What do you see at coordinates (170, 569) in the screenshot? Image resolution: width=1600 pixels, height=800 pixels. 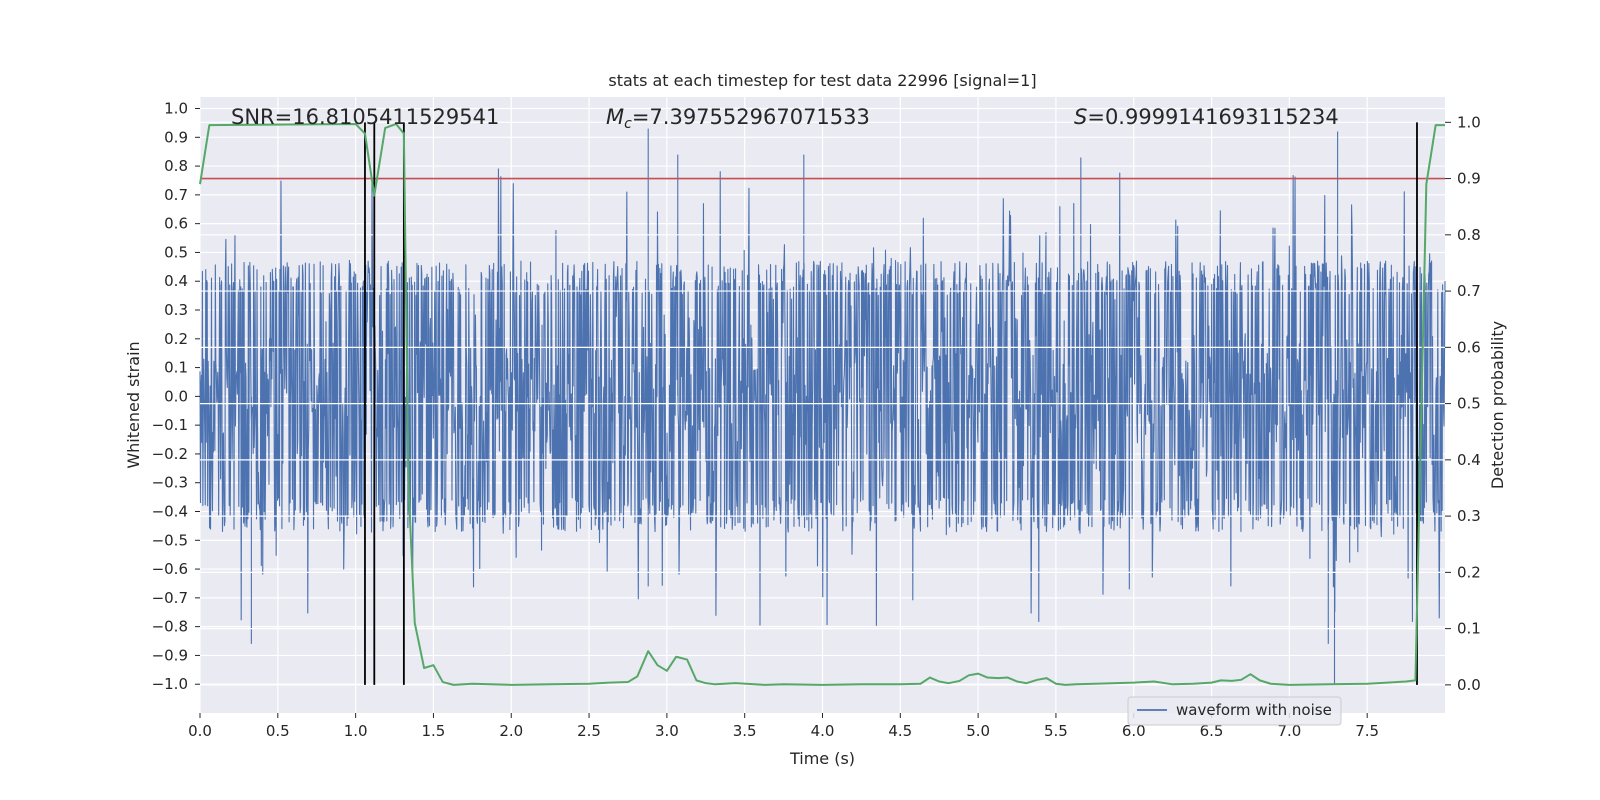 I see `y-left-tick-label-16: −0.6` at bounding box center [170, 569].